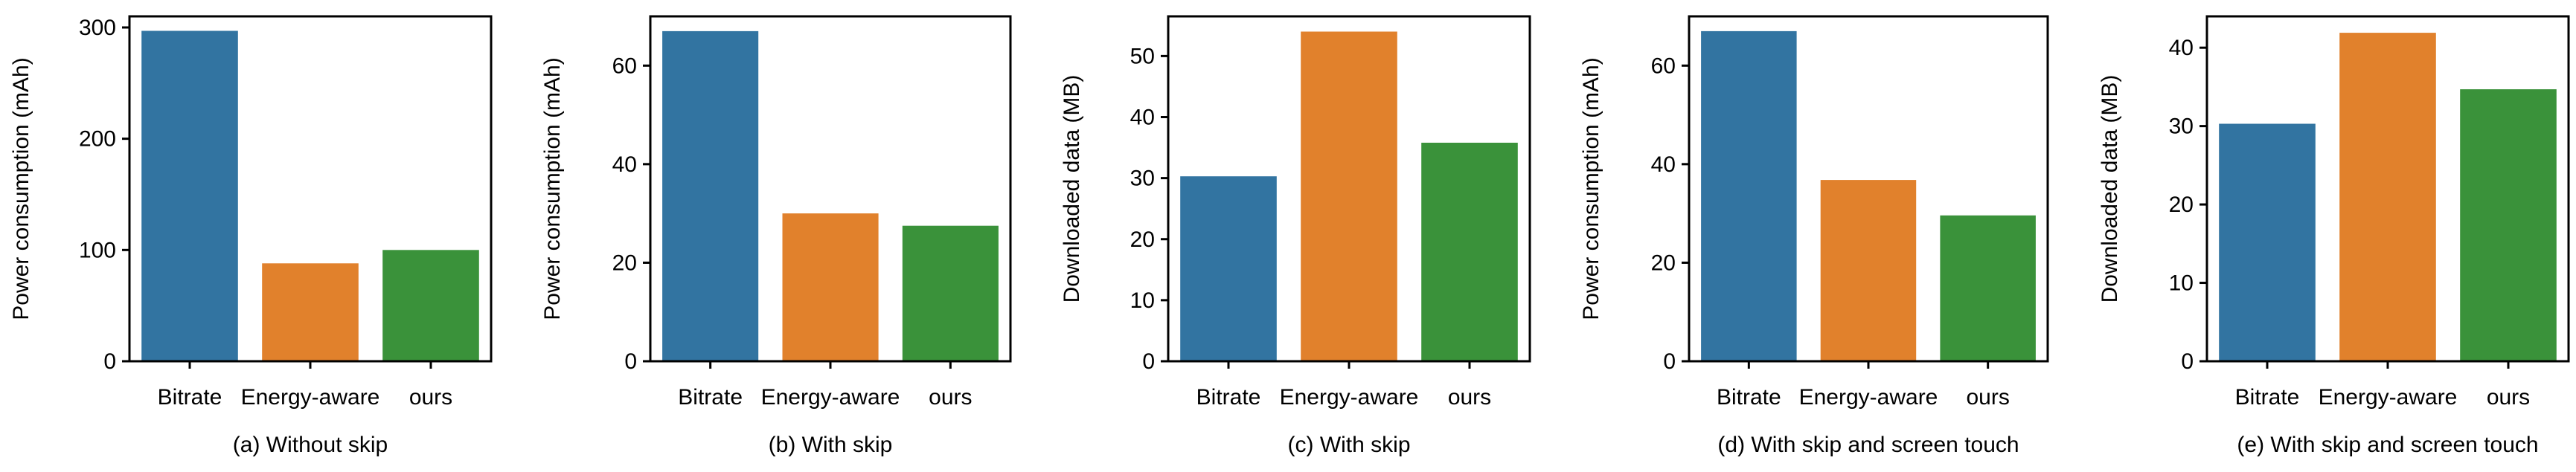 This screenshot has height=472, width=2576. I want to click on panel-caption: (e) With skip and screen touch, so click(2387, 445).